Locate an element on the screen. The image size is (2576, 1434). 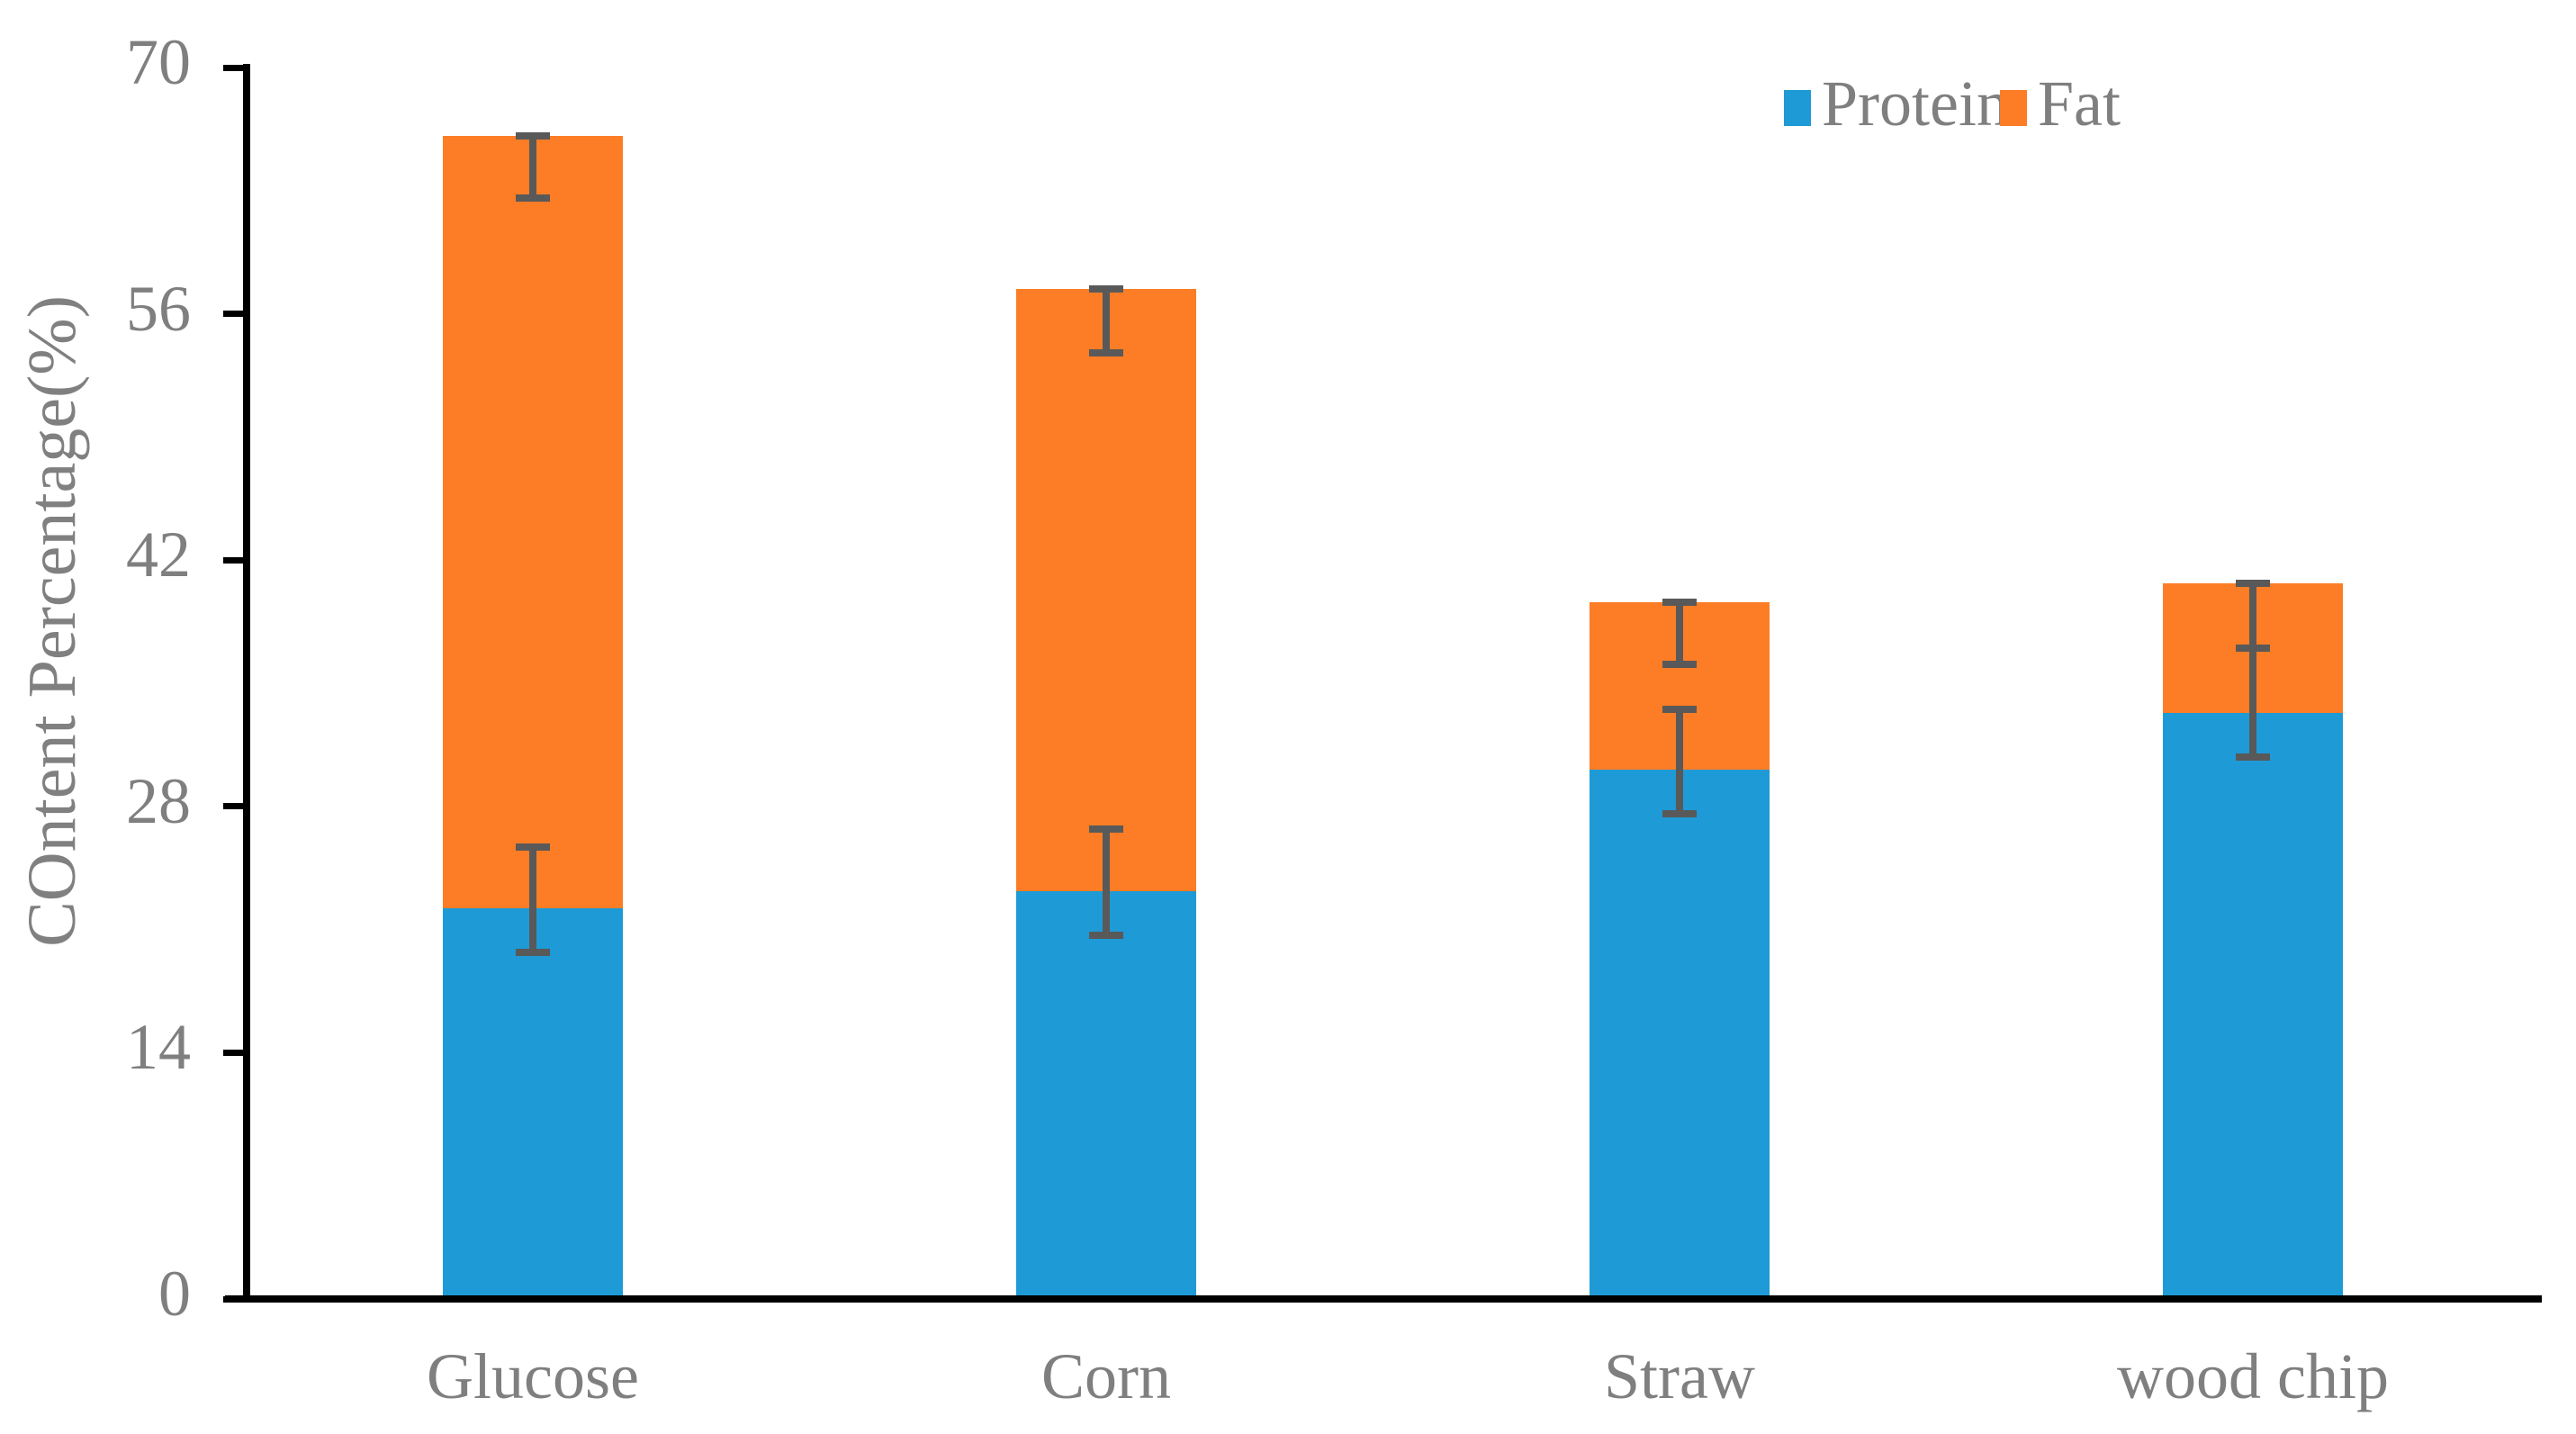
error-bar-protein-wood-chip-stem is located at coordinates (2252, 703).